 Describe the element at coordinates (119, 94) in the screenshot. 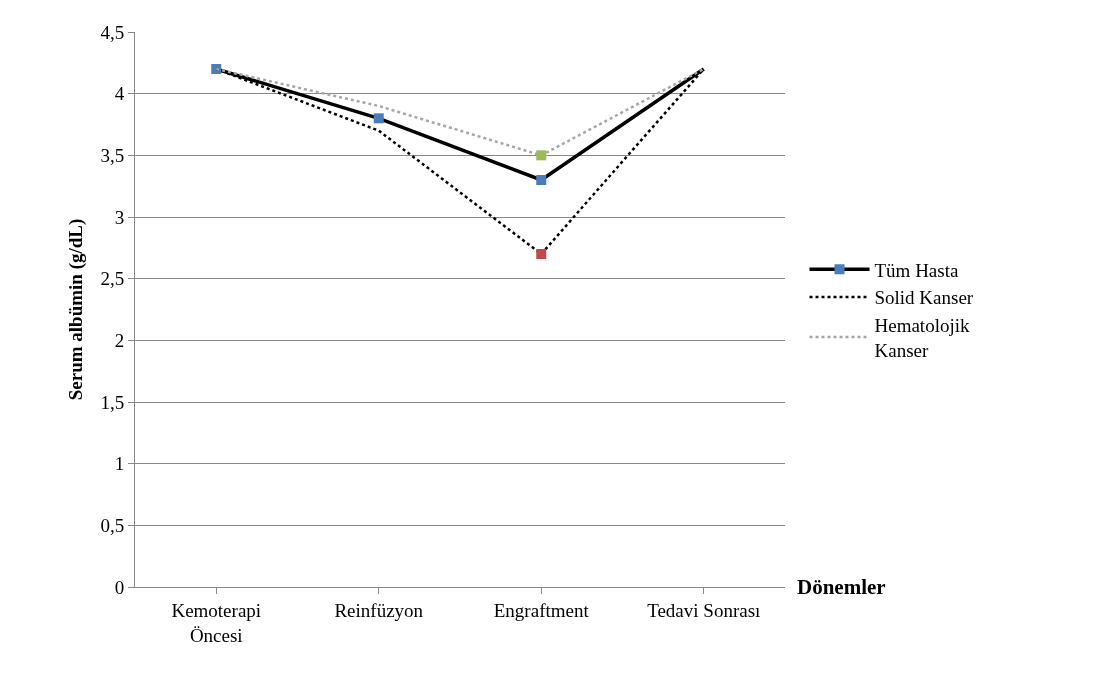

I see `y-tick-label: 4` at that location.